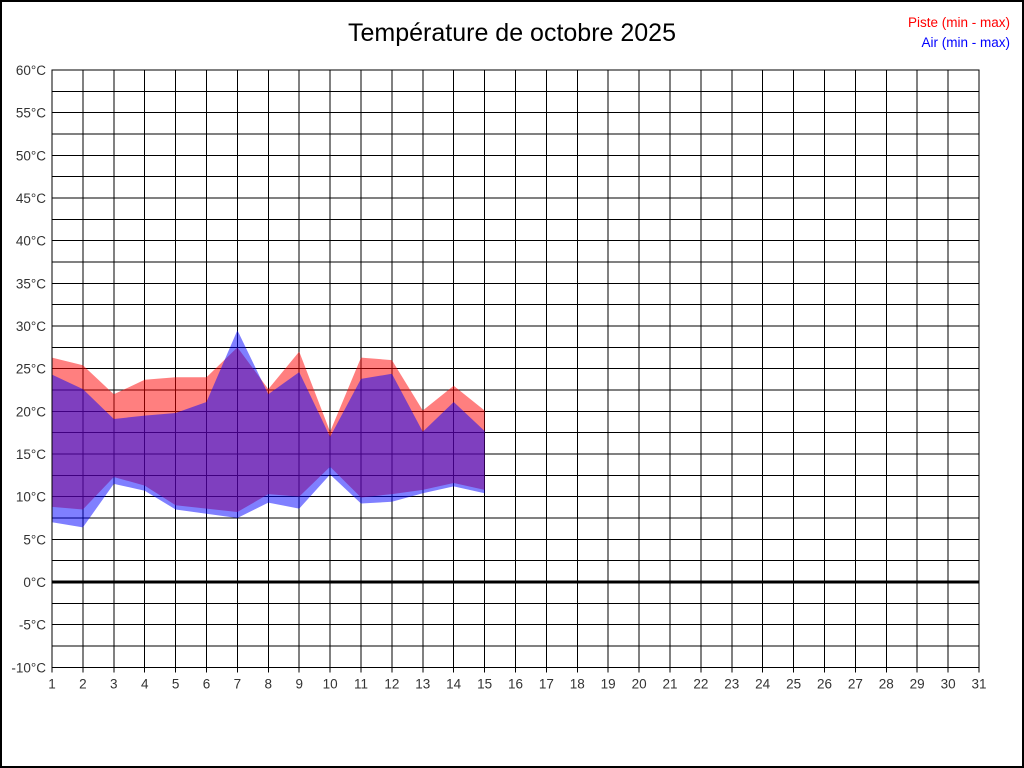 This screenshot has height=768, width=1024. Describe the element at coordinates (28, 667) in the screenshot. I see `svg-text: -10°C` at that location.